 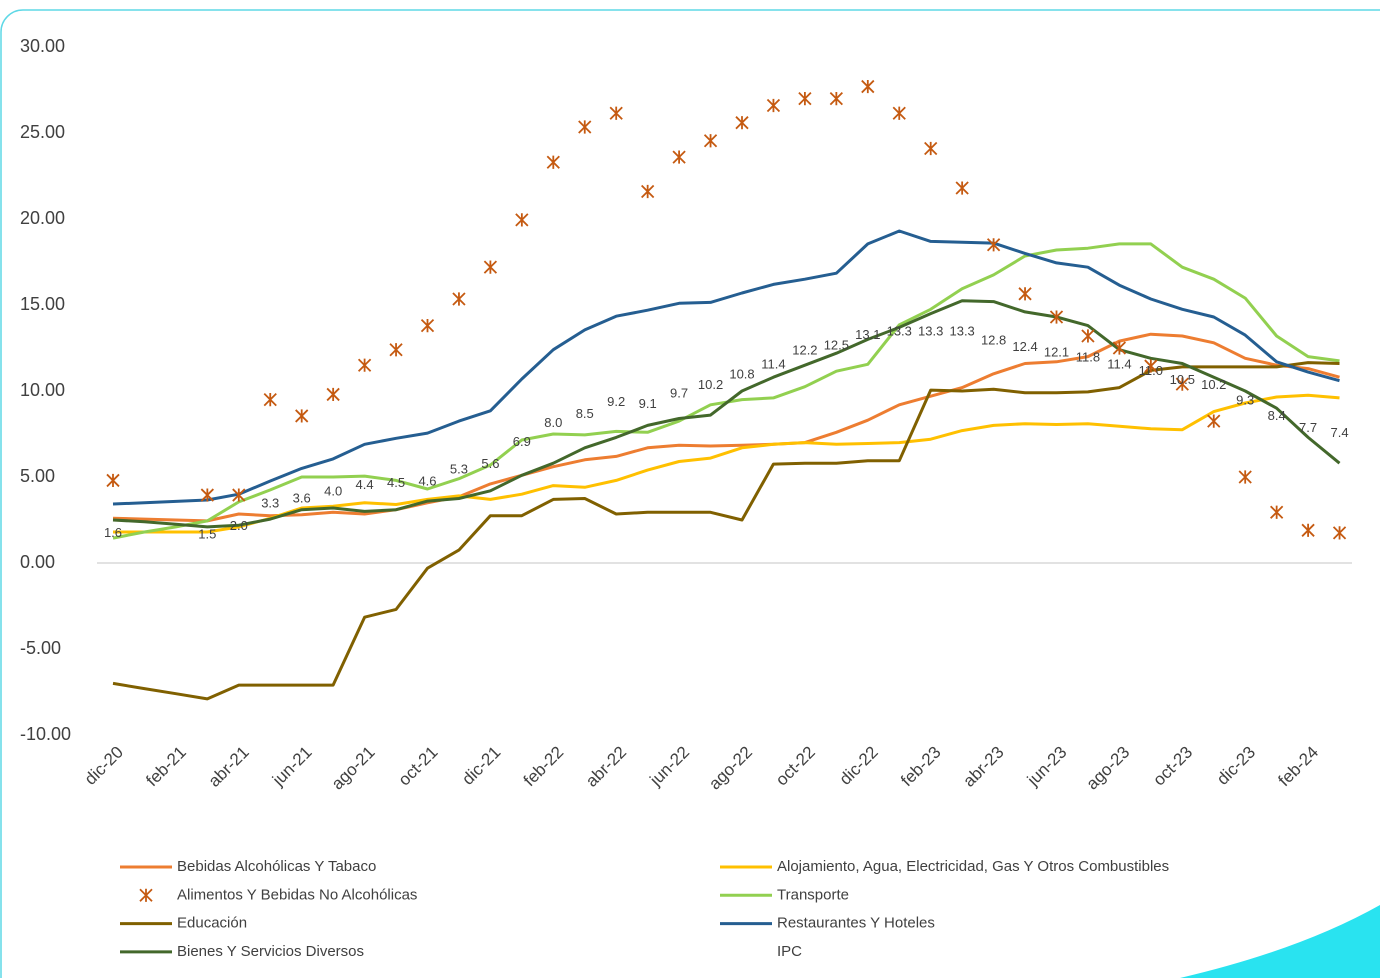 What do you see at coordinates (396, 482) in the screenshot?
I see `data-label: 4.5` at bounding box center [396, 482].